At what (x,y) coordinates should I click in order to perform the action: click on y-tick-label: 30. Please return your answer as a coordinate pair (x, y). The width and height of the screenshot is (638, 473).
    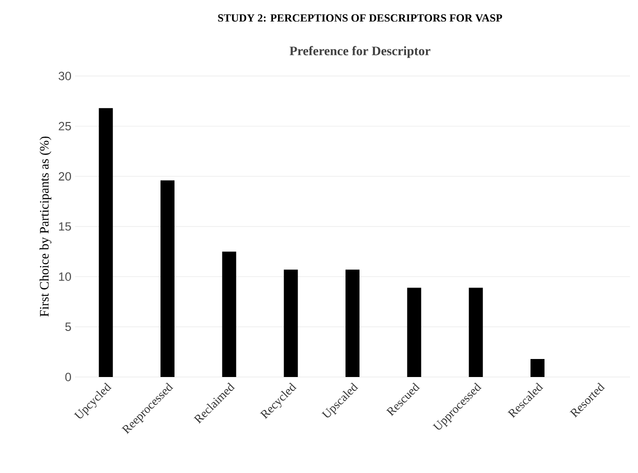
    Looking at the image, I should click on (65, 76).